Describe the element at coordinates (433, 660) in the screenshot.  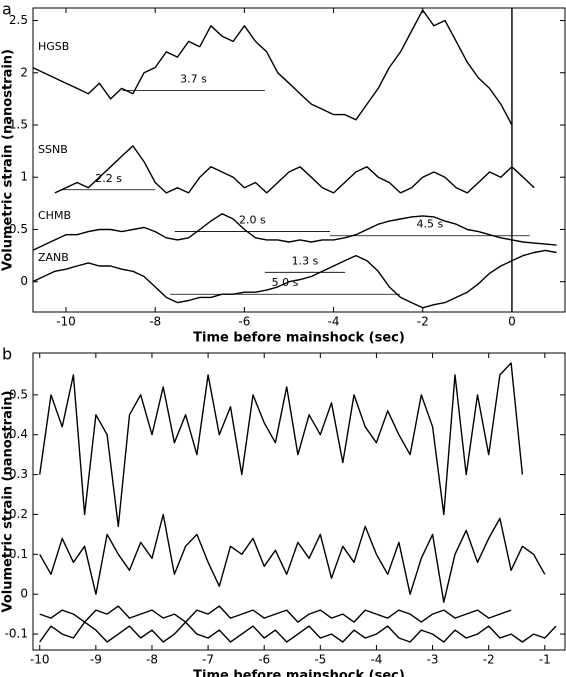
I see `x-tick-label: -3` at that location.